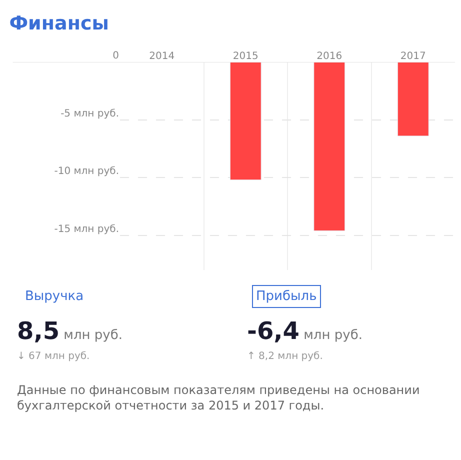 This screenshot has width=461, height=460. Describe the element at coordinates (304, 331) in the screenshot. I see `text: -6,4 млн руб.` at that location.